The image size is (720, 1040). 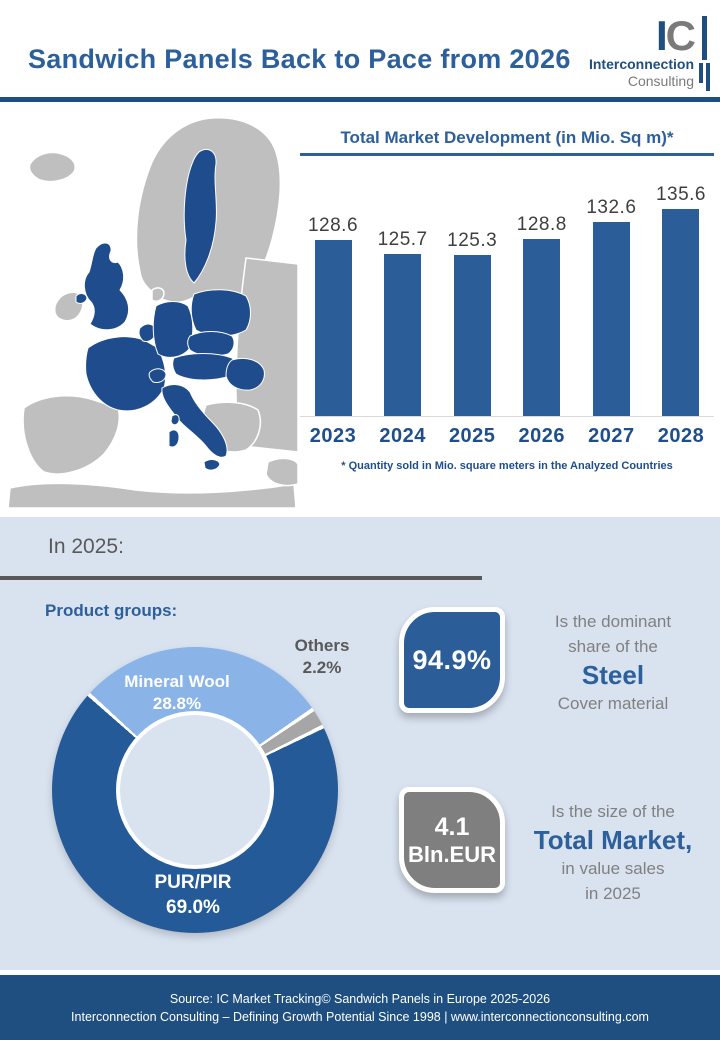 I want to click on logo-ic-monogram: IC, so click(x=676, y=36).